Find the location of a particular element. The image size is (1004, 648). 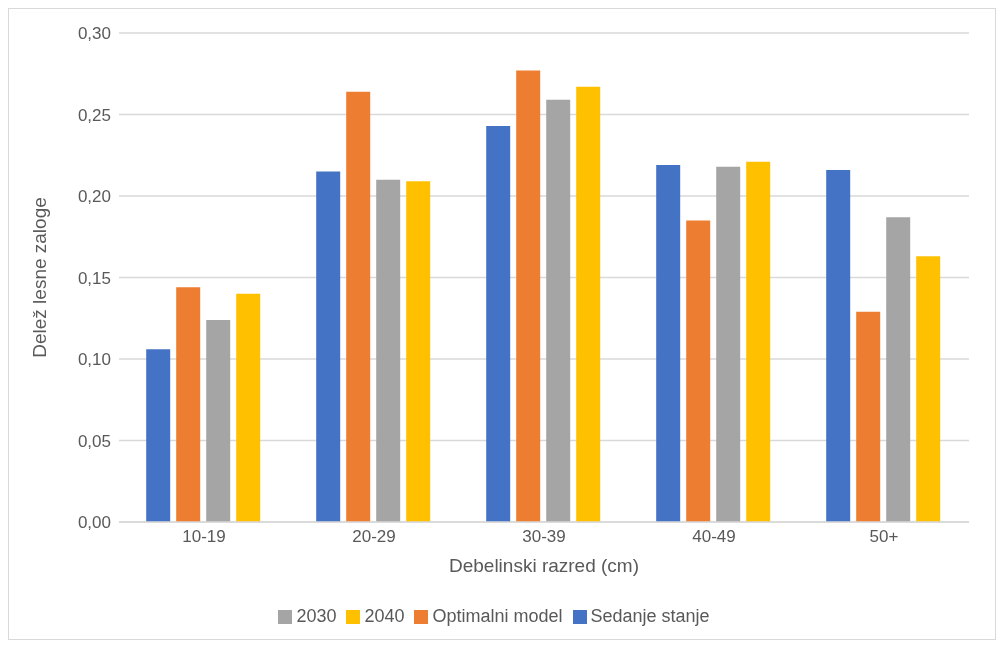

y-tick-label: 0,05 is located at coordinates (94, 441).